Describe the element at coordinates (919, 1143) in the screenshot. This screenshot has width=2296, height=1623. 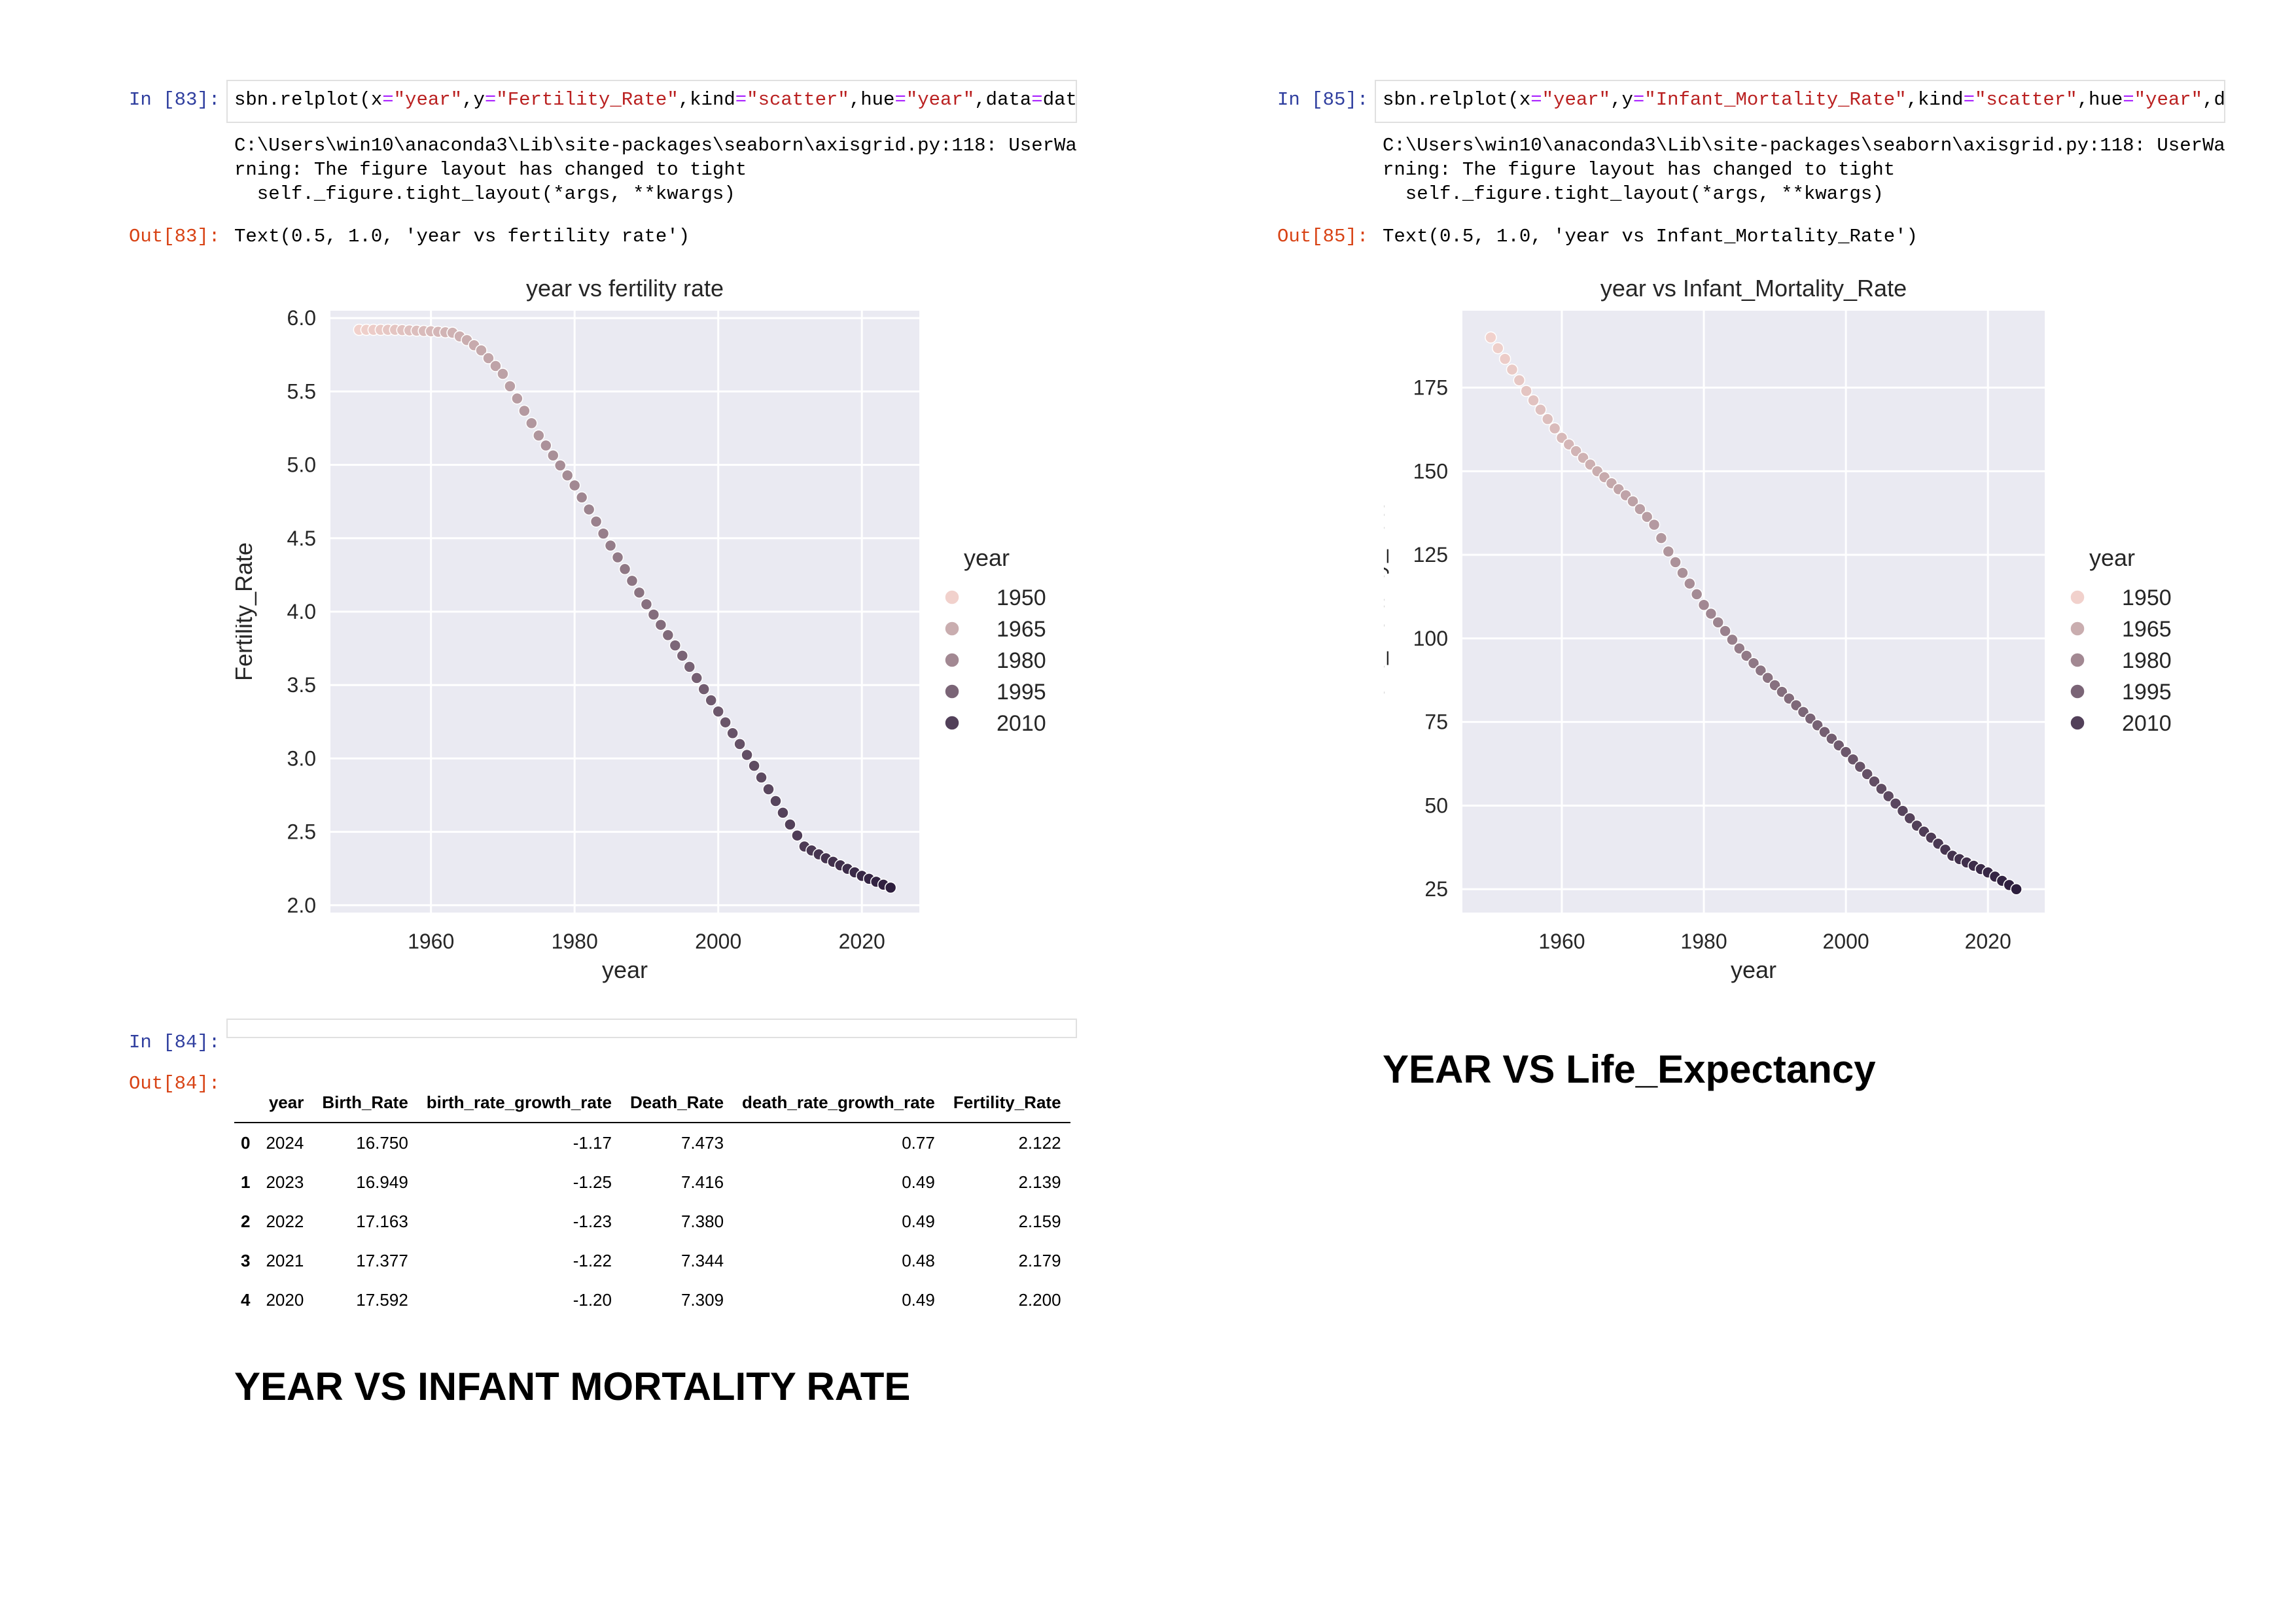
I see `table-cell: 0.77` at that location.